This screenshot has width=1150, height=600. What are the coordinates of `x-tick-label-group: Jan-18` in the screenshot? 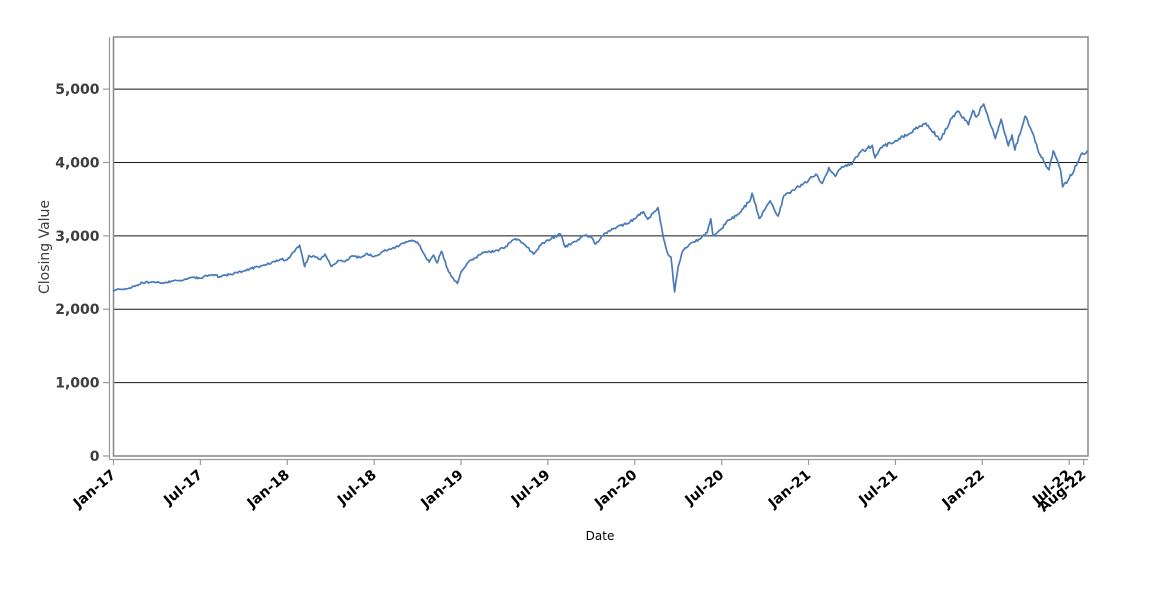 It's located at (268, 489).